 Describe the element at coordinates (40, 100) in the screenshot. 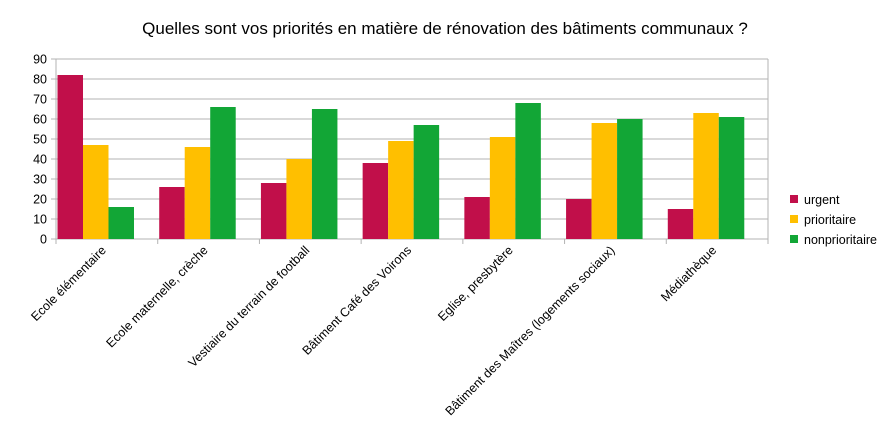

I see `y-tick-label: 70` at that location.